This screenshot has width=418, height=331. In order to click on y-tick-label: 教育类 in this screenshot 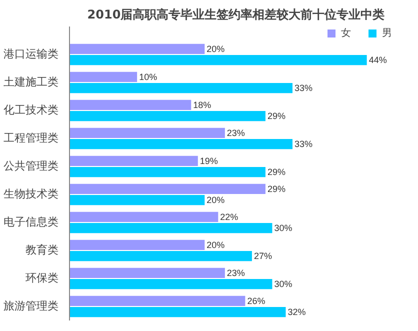, I will do `click(42, 250)`.